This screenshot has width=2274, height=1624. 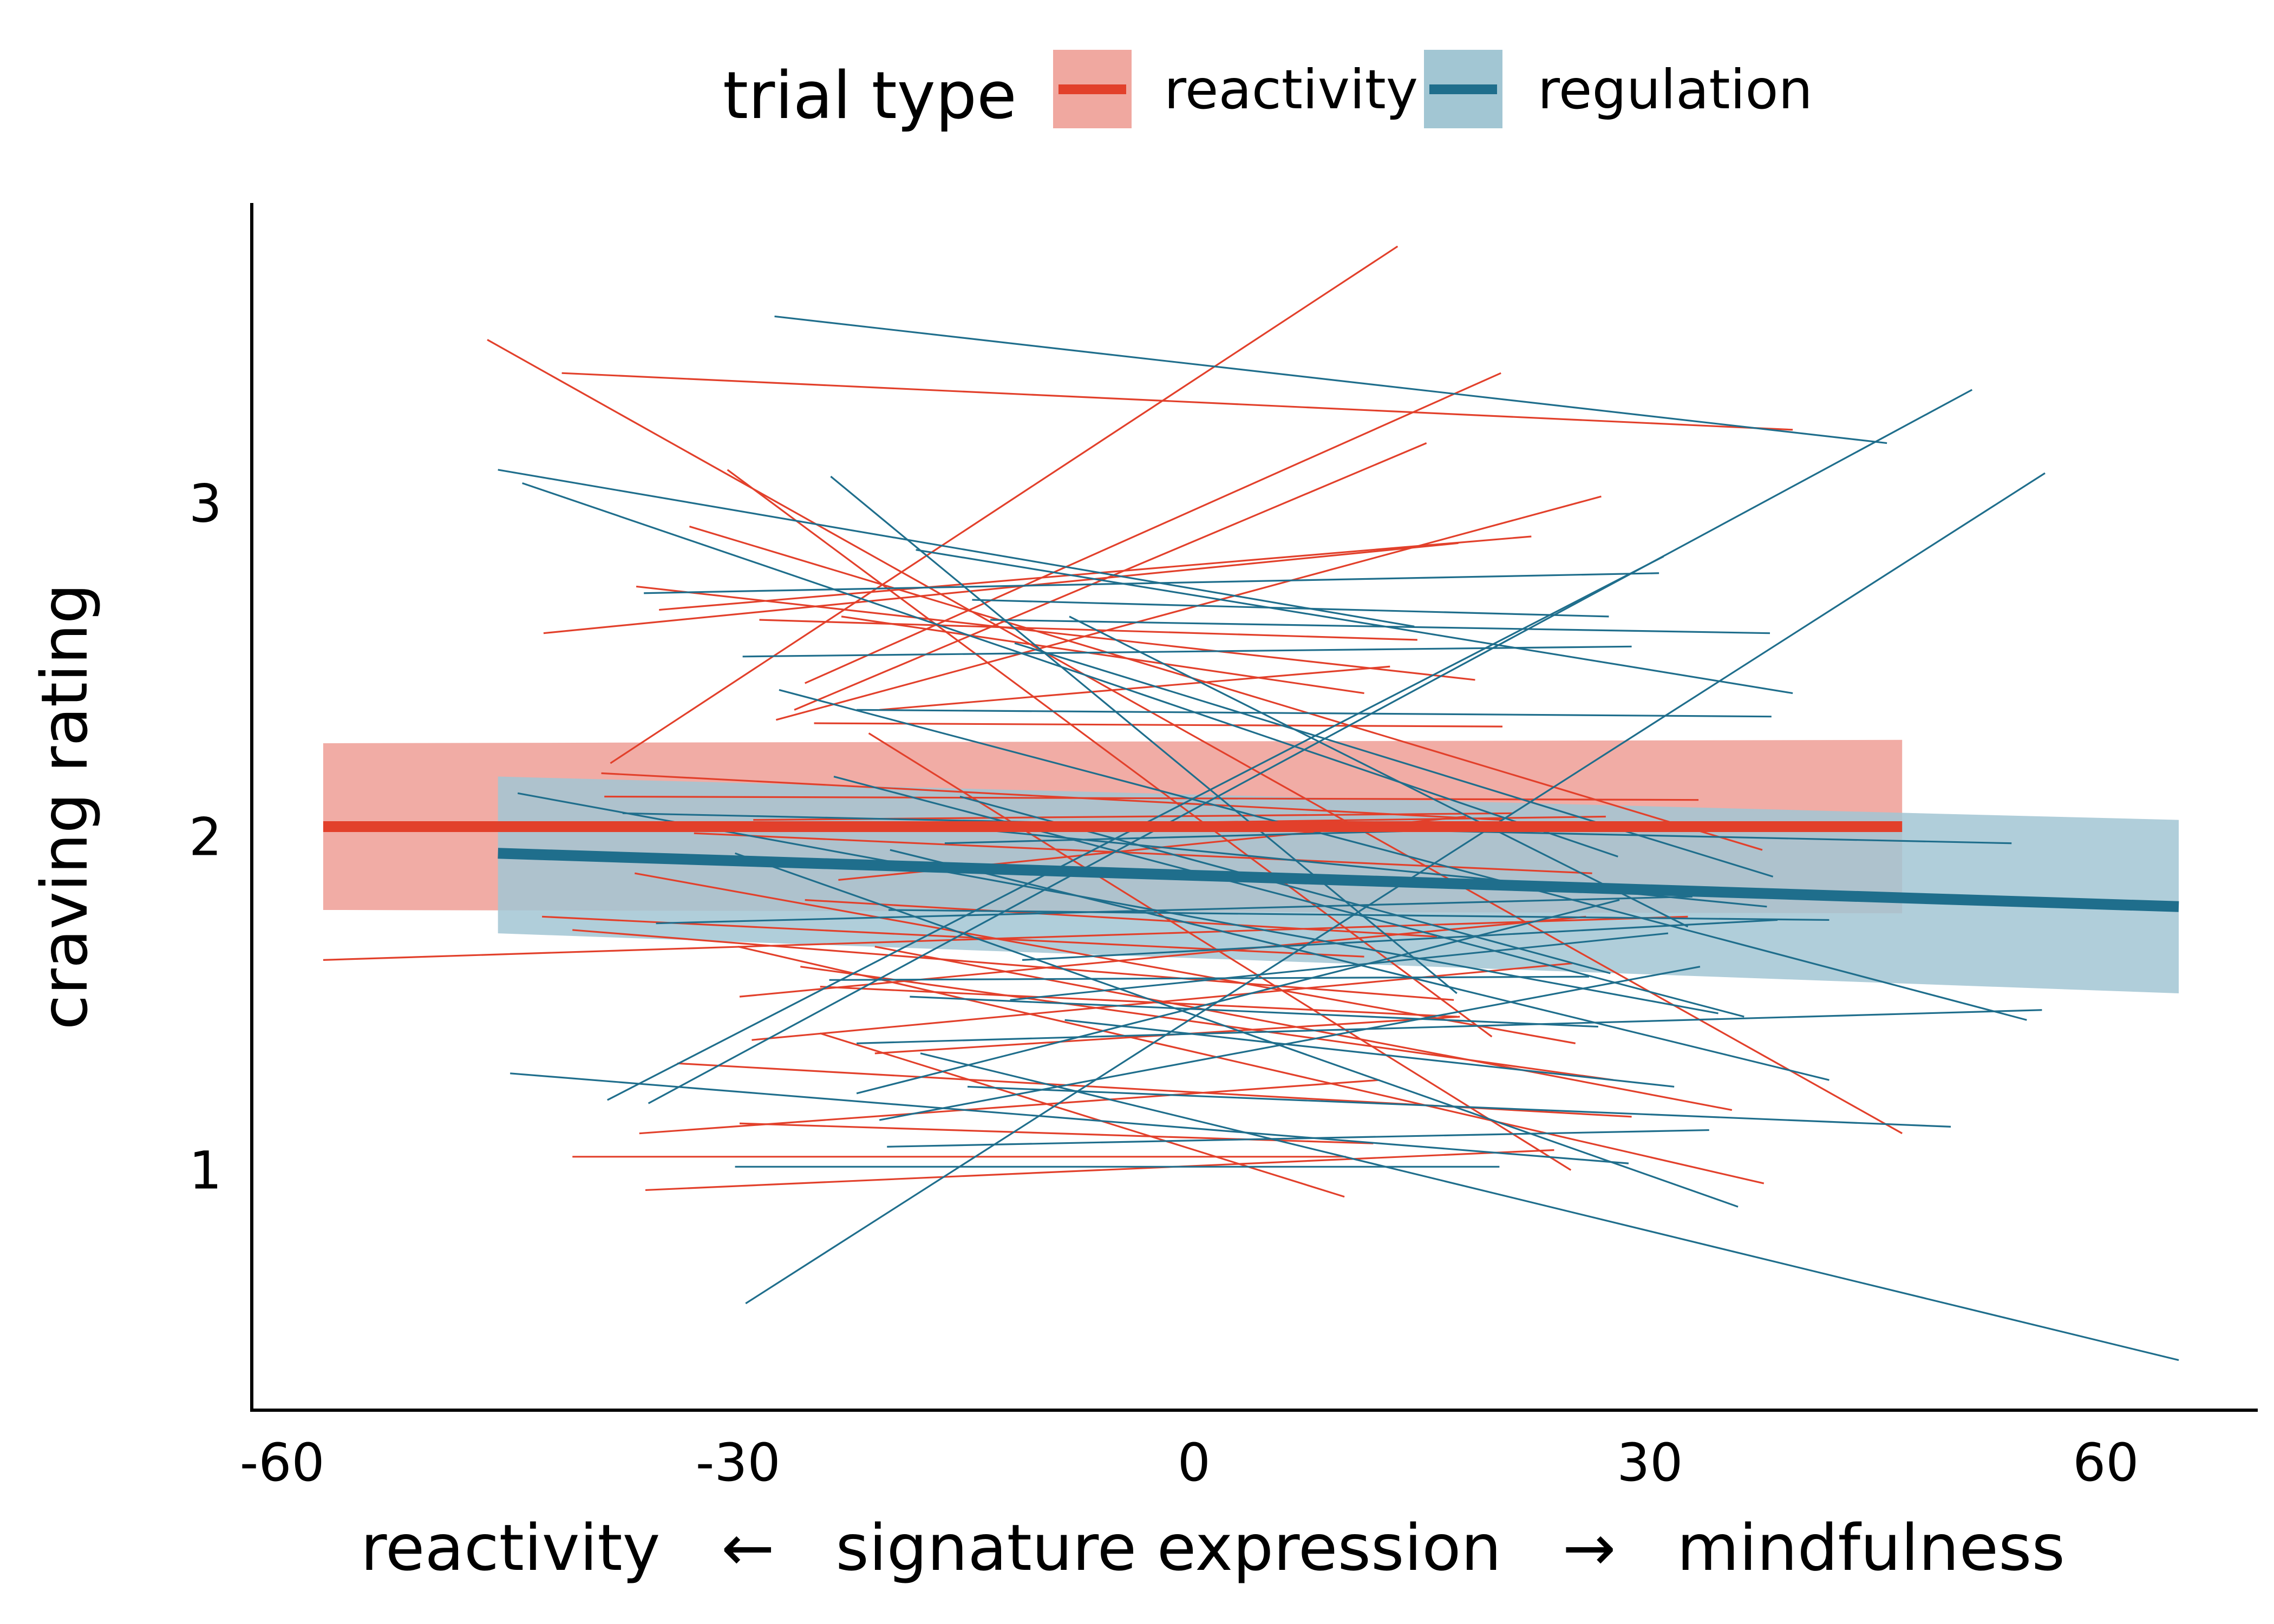 I want to click on fitted-lines, so click(x=1251, y=866).